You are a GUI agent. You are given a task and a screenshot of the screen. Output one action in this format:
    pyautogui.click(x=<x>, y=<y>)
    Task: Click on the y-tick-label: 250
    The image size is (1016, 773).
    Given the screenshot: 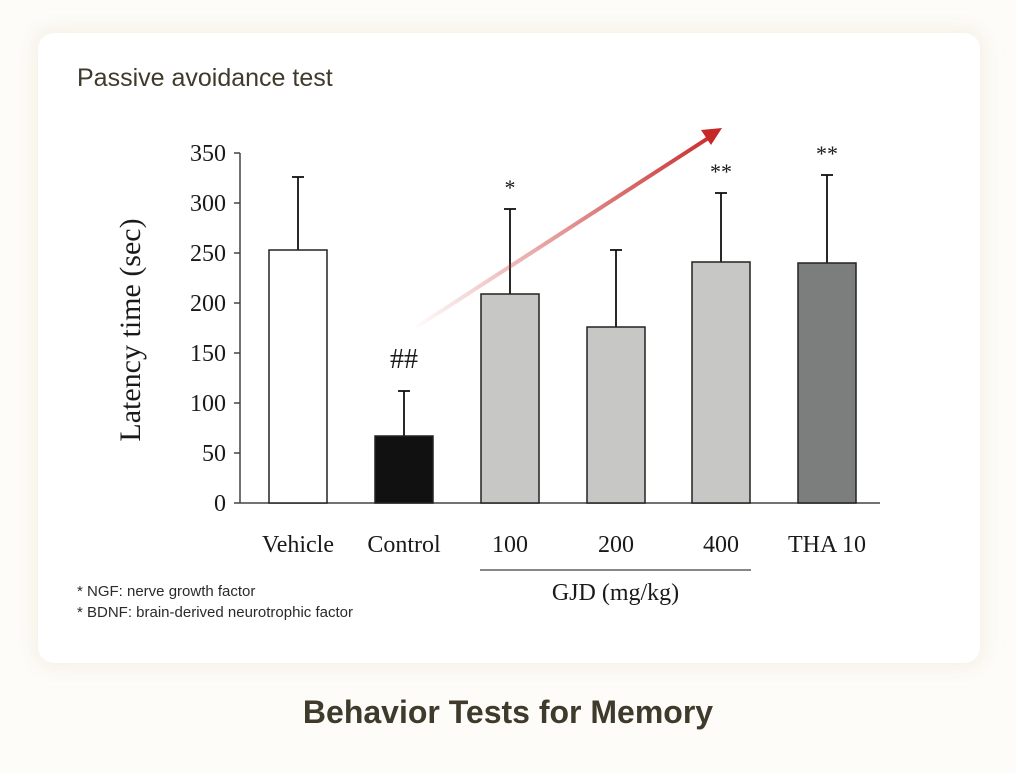 What is the action you would take?
    pyautogui.click(x=208, y=254)
    